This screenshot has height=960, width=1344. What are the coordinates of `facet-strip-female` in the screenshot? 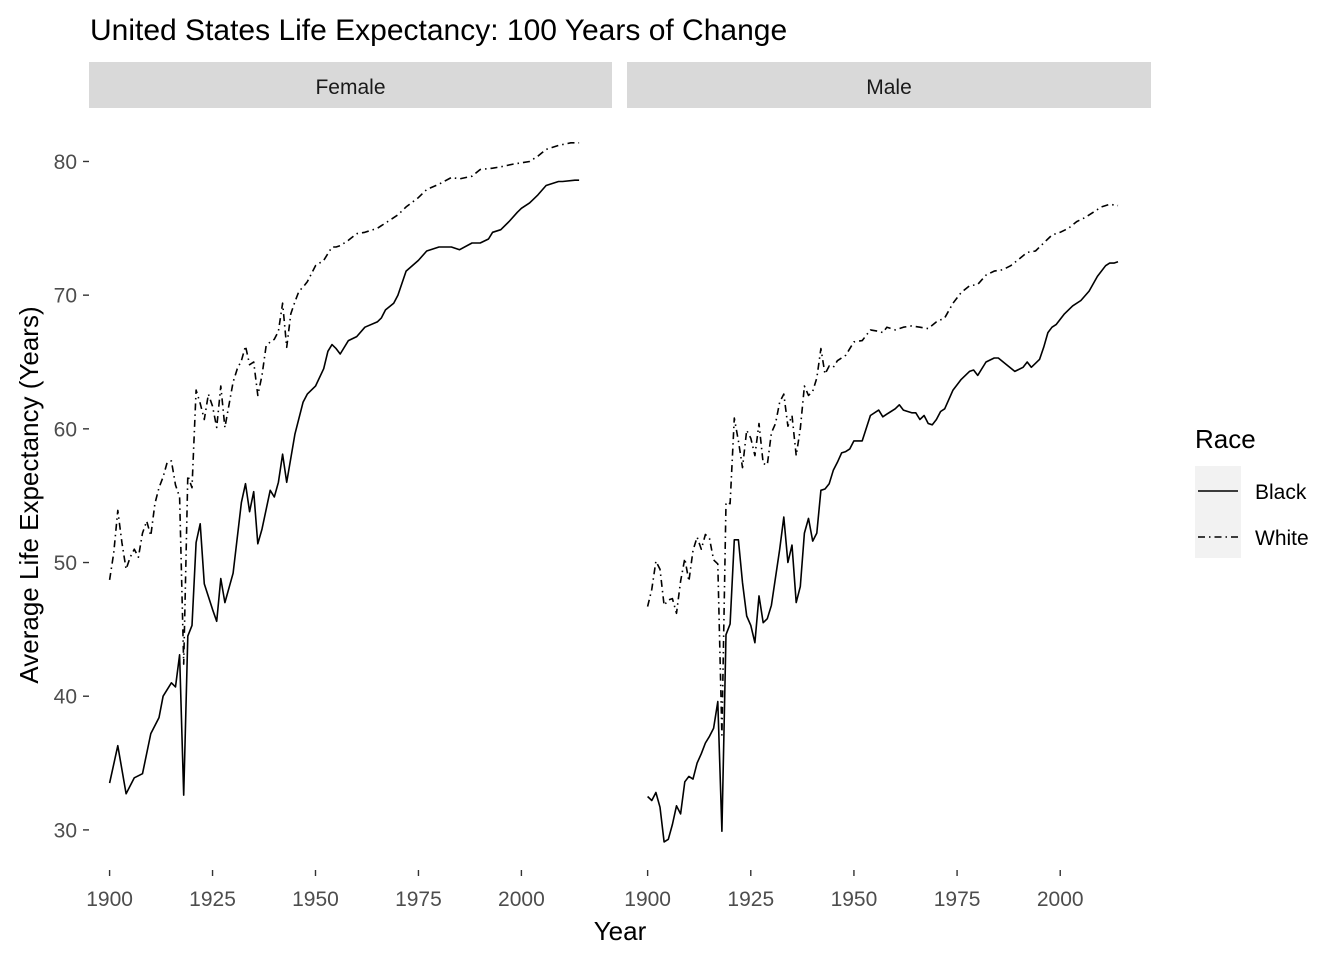 It's located at (350, 85).